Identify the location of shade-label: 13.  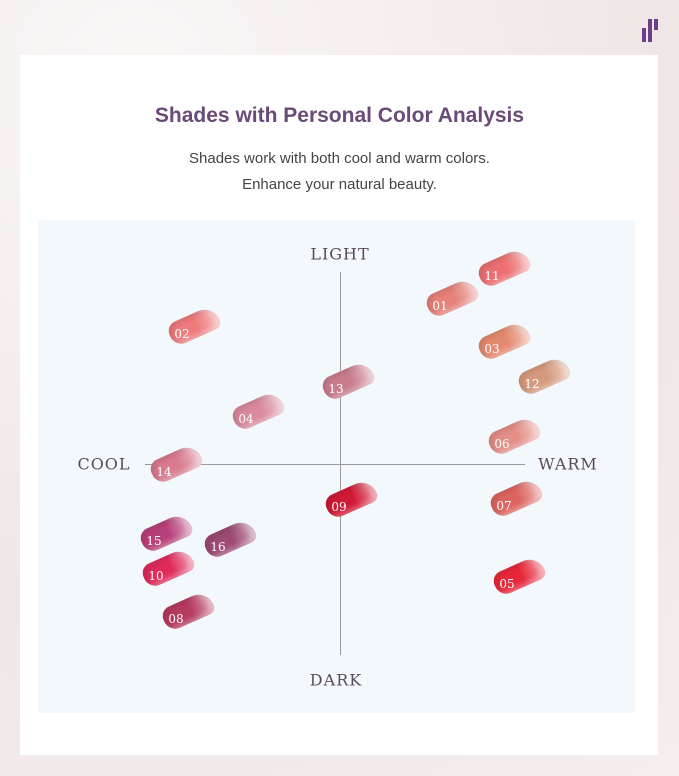
(336, 389).